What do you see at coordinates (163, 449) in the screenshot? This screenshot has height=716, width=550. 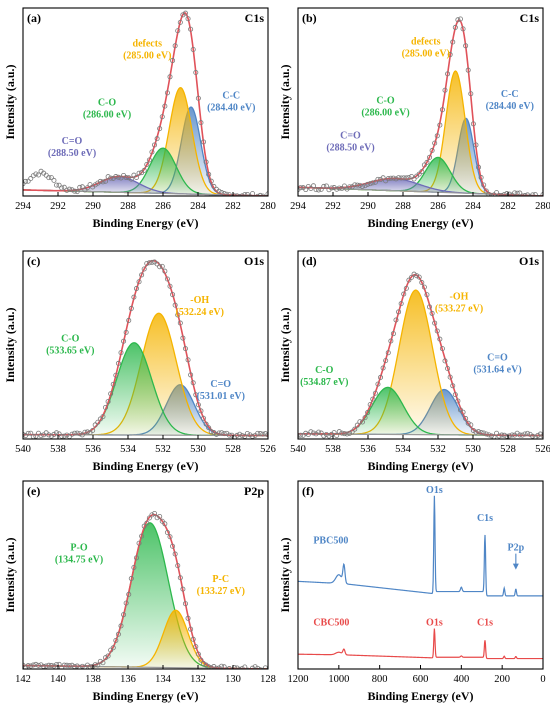 I see `x-tick-label: 532` at bounding box center [163, 449].